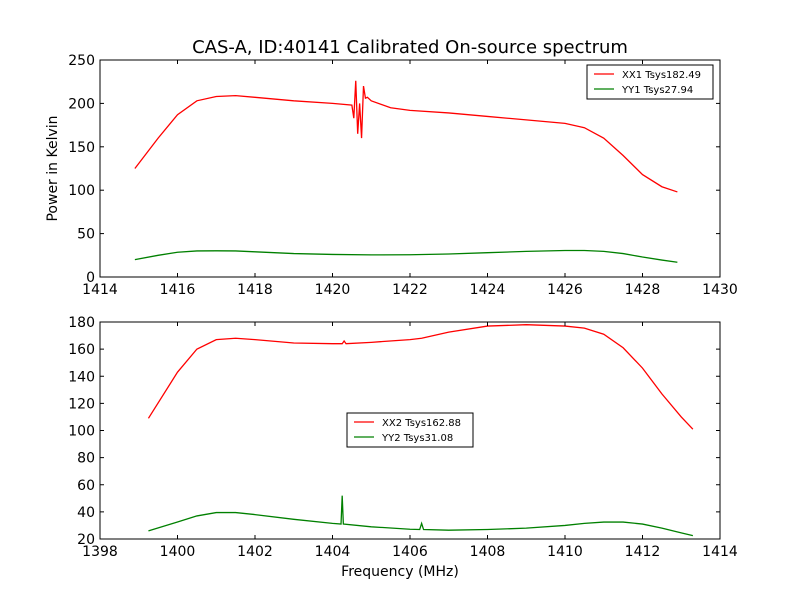  I want to click on y-axis-label: Power in Kelvin, so click(53, 168).